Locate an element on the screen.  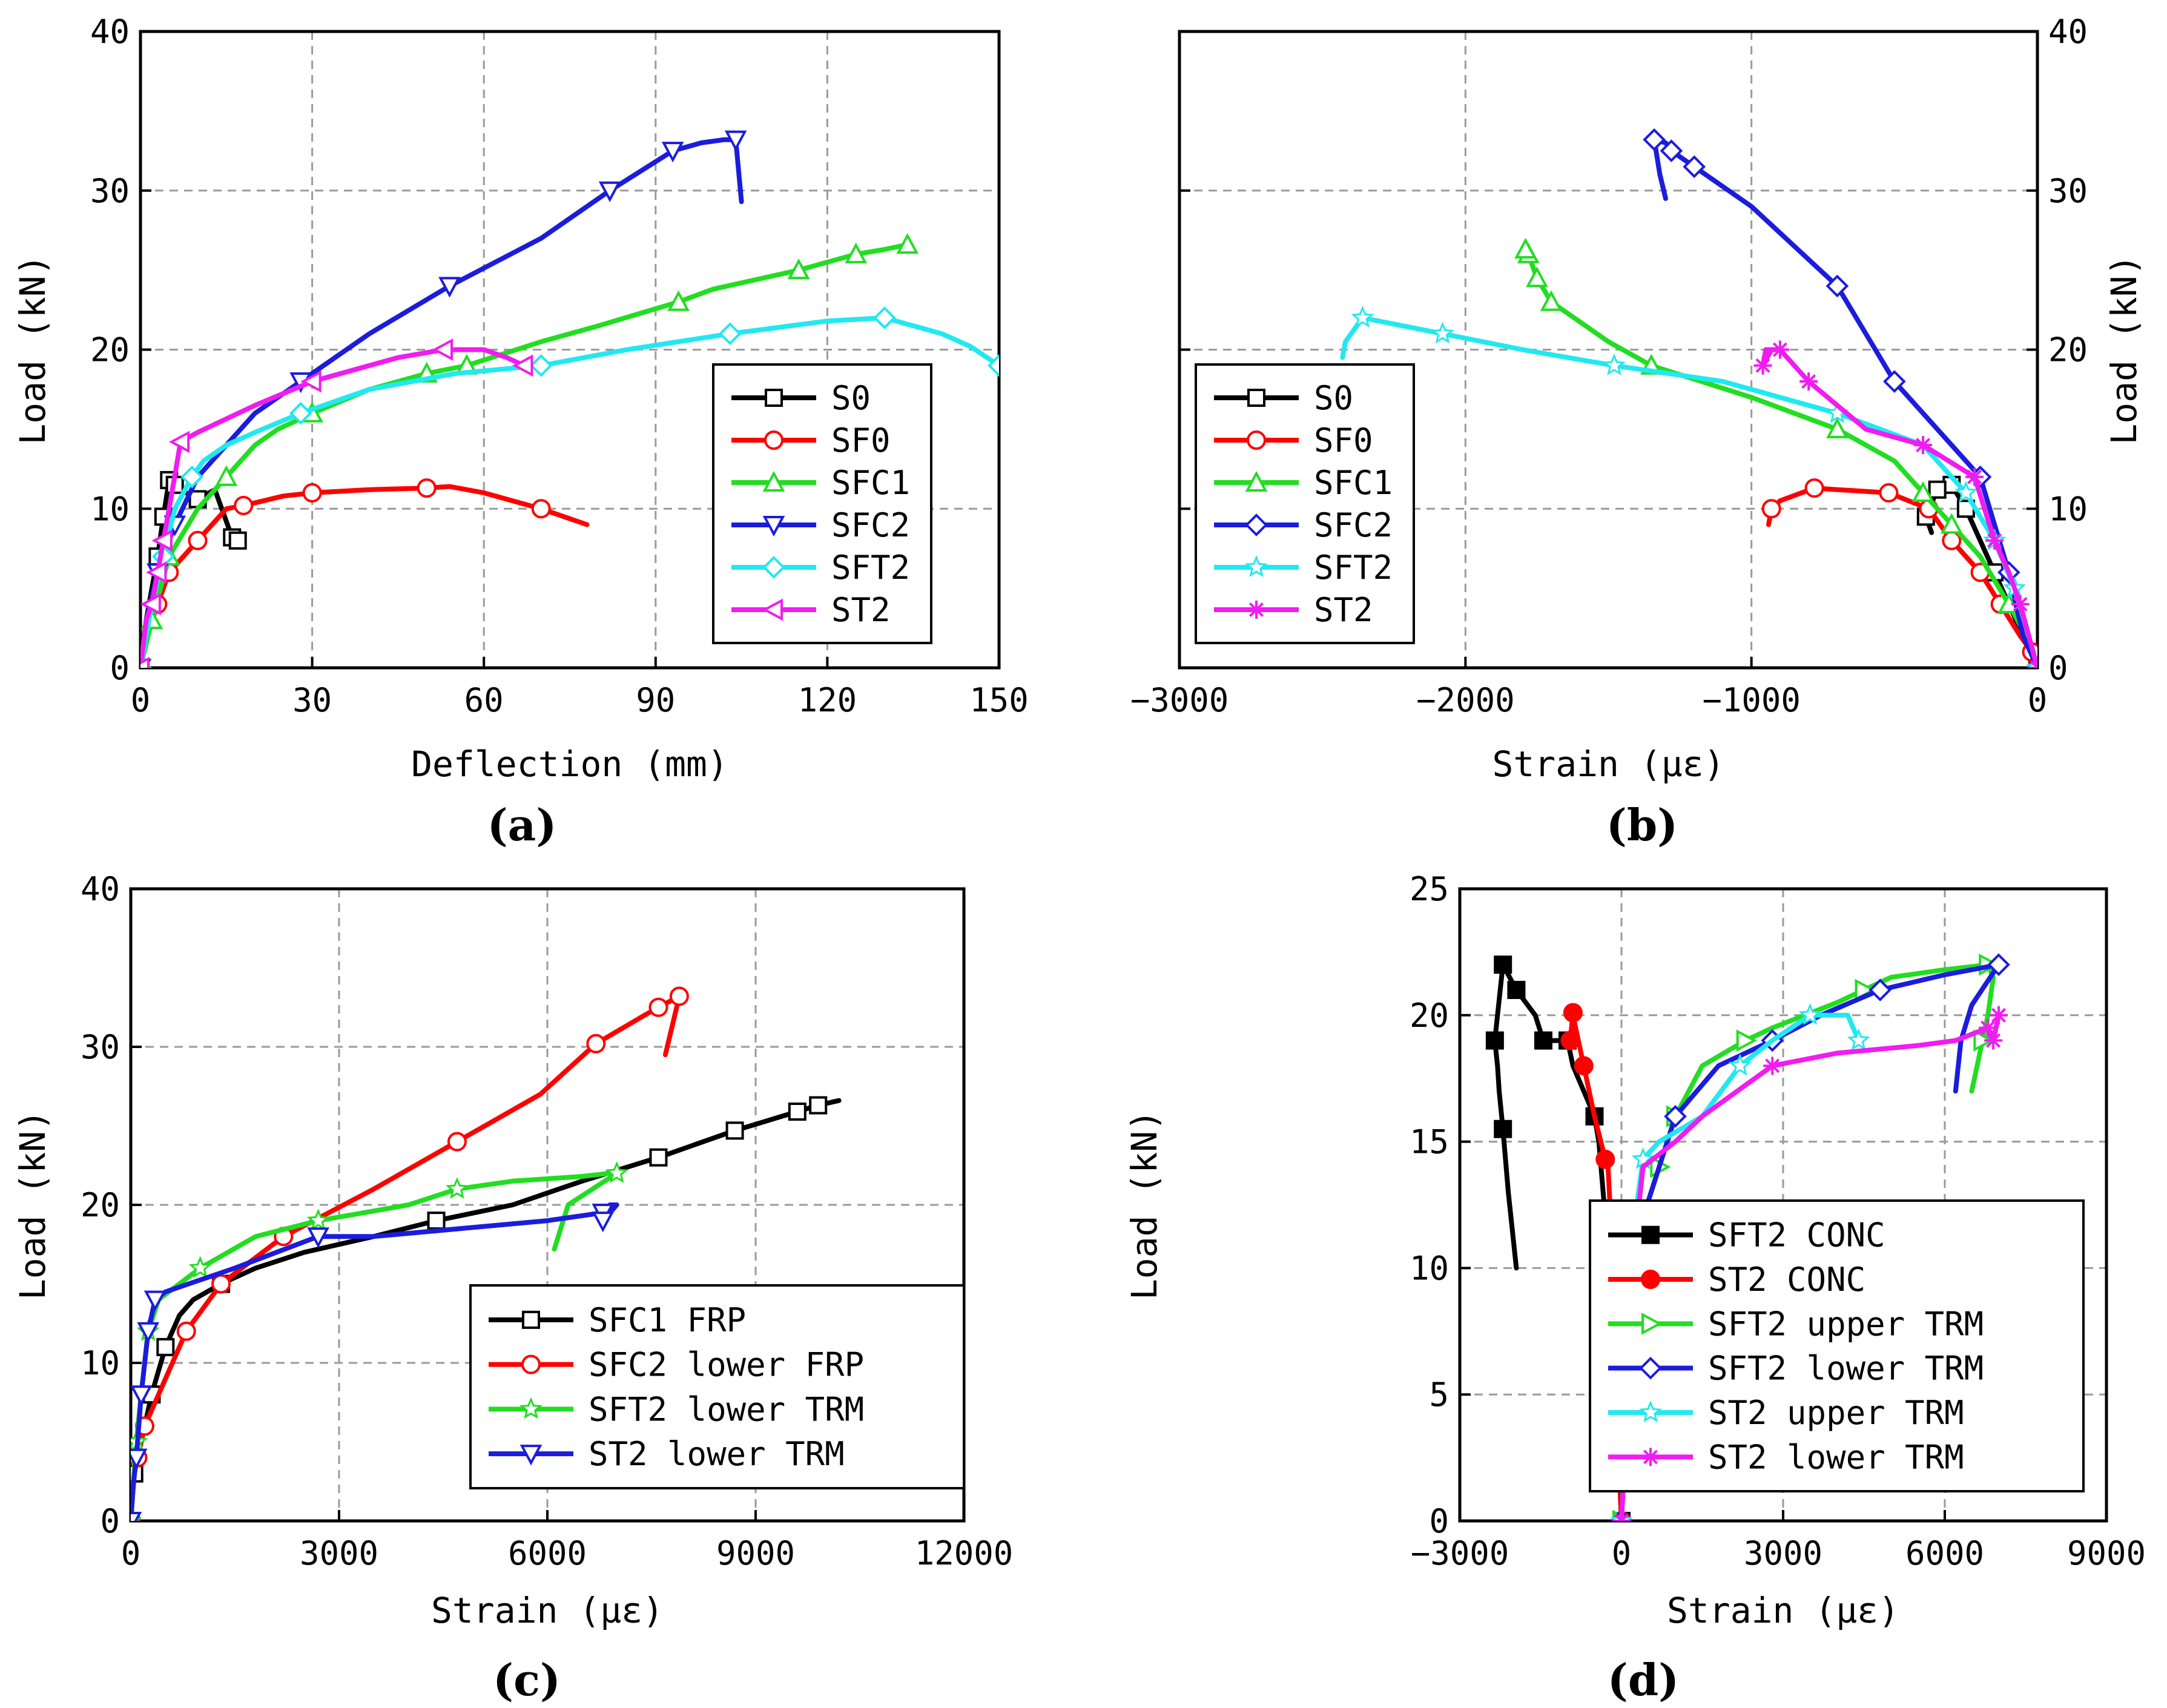
legend-item: S0 is located at coordinates (801, 398).